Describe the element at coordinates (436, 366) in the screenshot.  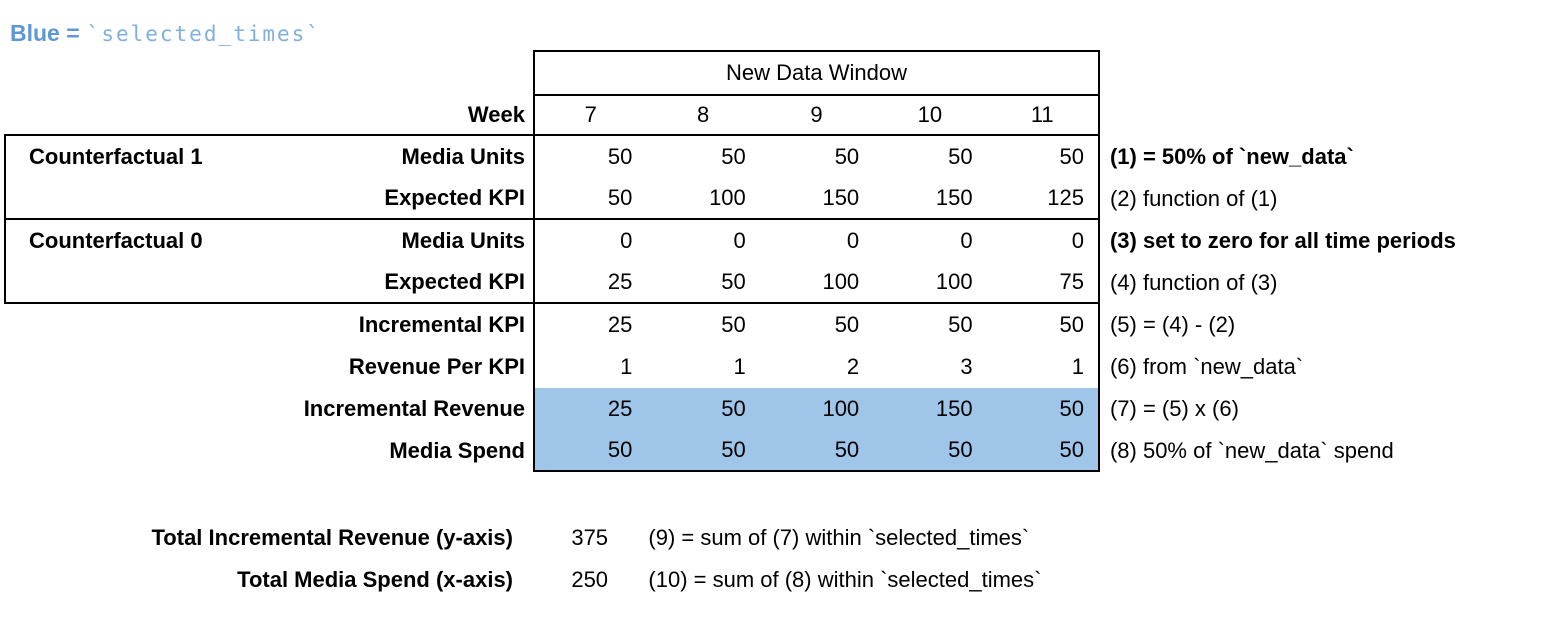
I see `row-label: Revenue Per KPI` at that location.